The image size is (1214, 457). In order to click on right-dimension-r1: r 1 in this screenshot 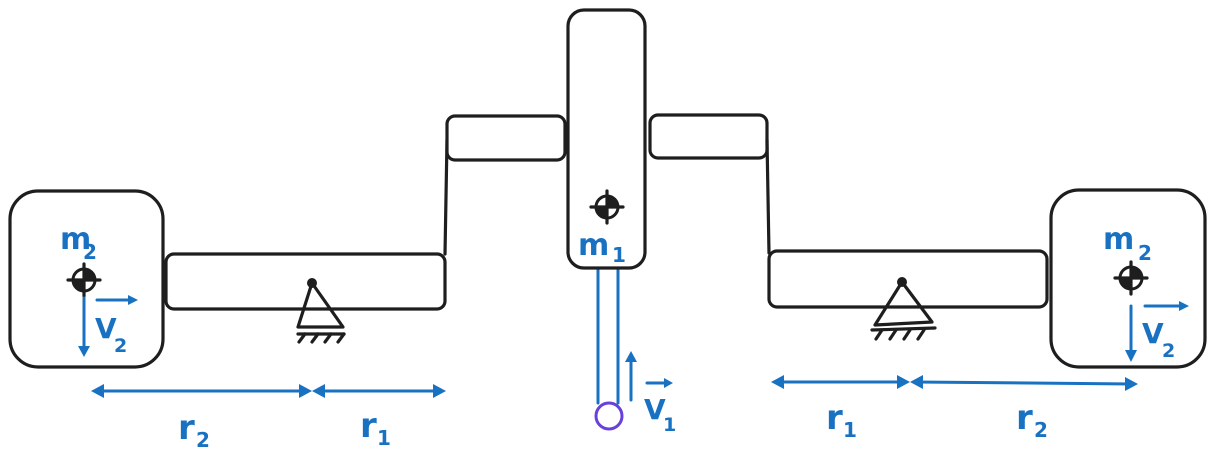, I will do `click(840, 408)`.